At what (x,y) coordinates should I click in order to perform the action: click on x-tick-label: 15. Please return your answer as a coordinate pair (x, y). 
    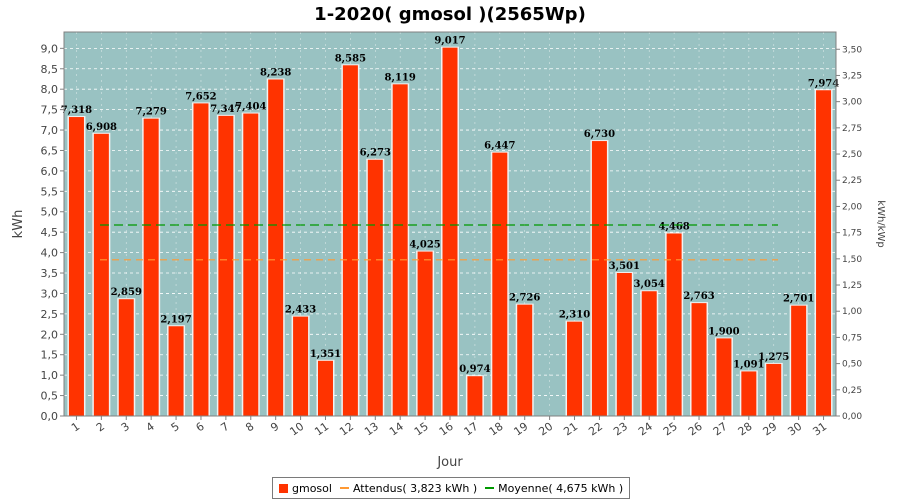
    Looking at the image, I should click on (421, 429).